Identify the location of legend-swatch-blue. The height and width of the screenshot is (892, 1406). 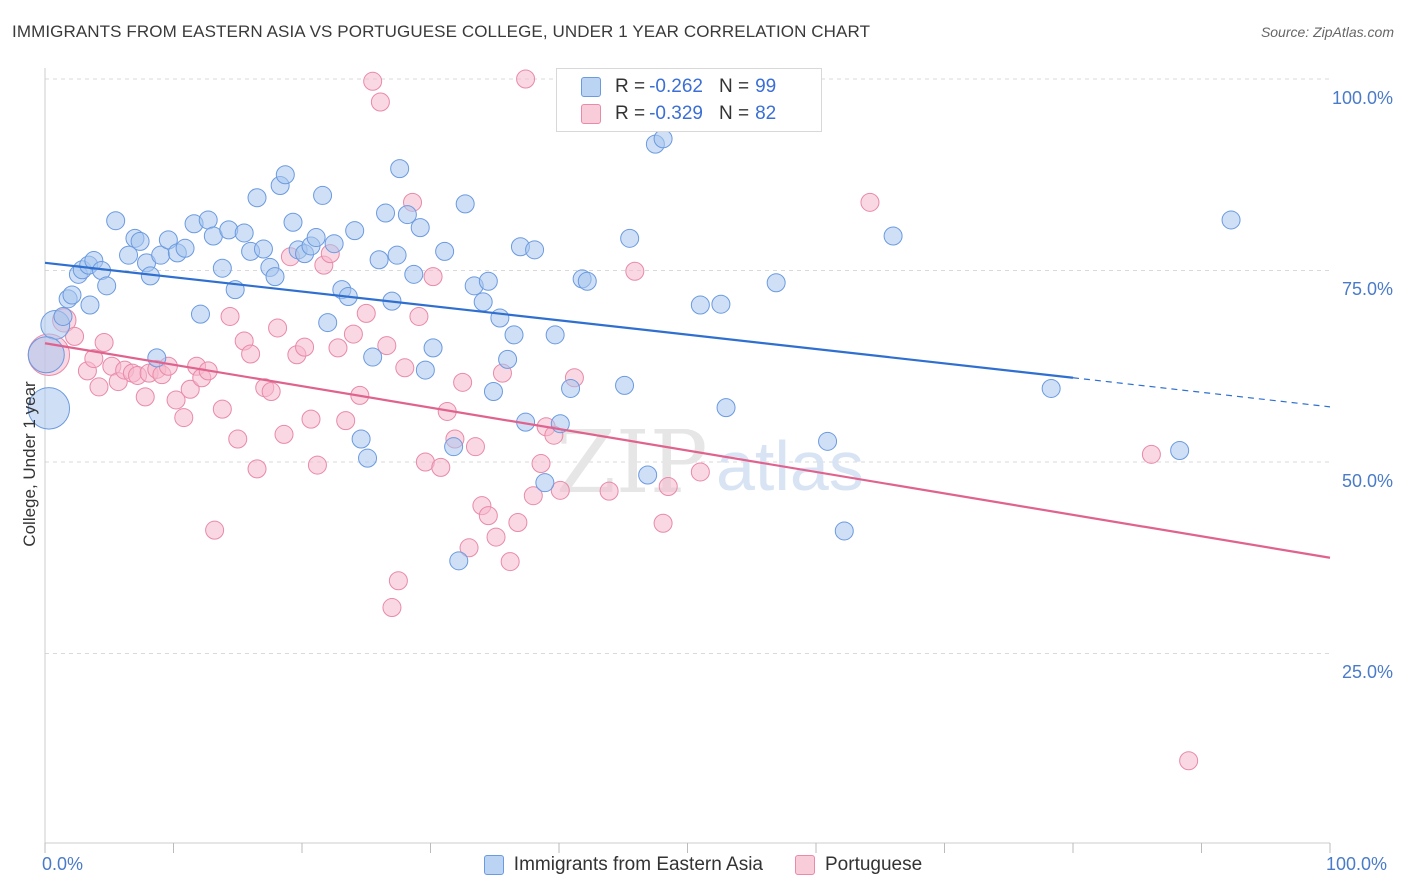
(591, 87).